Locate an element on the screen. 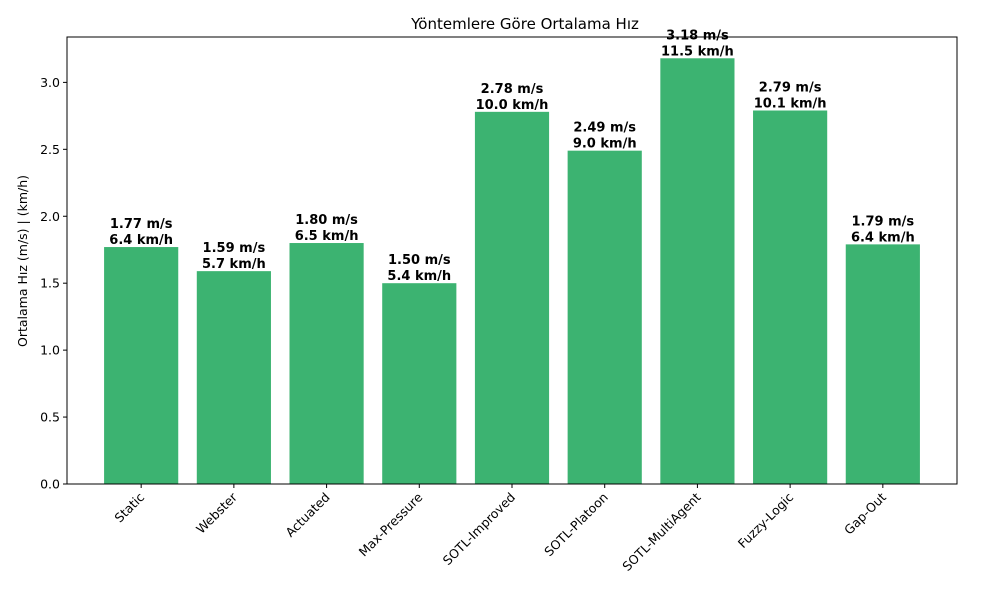 The image size is (1000, 600). y-axis-label: Ortalama Hız (m/s) | (km/h) is located at coordinates (22, 261).